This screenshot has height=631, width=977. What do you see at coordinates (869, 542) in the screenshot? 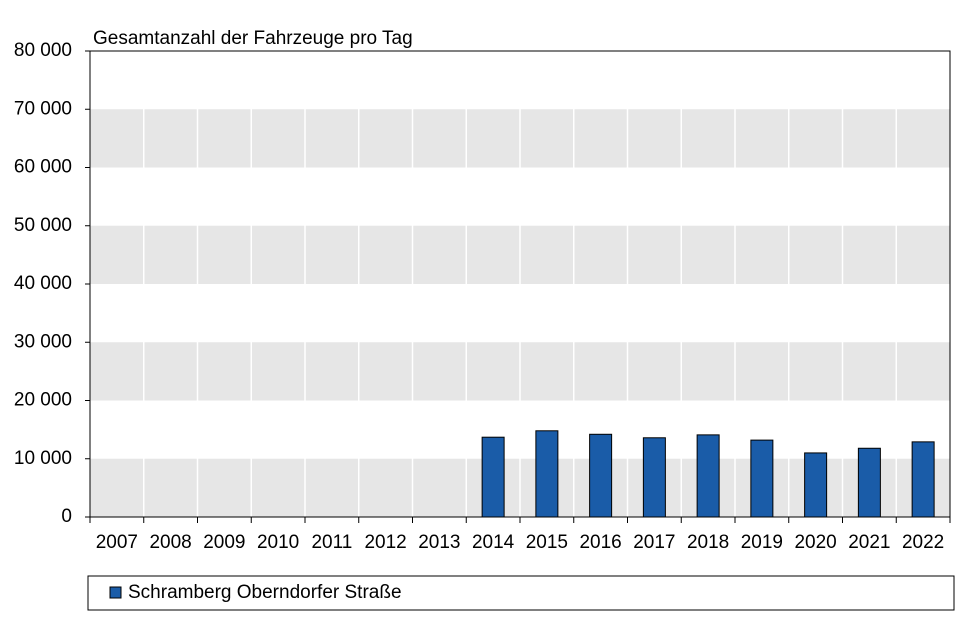
I see `x-tick-label: 2021` at bounding box center [869, 542].